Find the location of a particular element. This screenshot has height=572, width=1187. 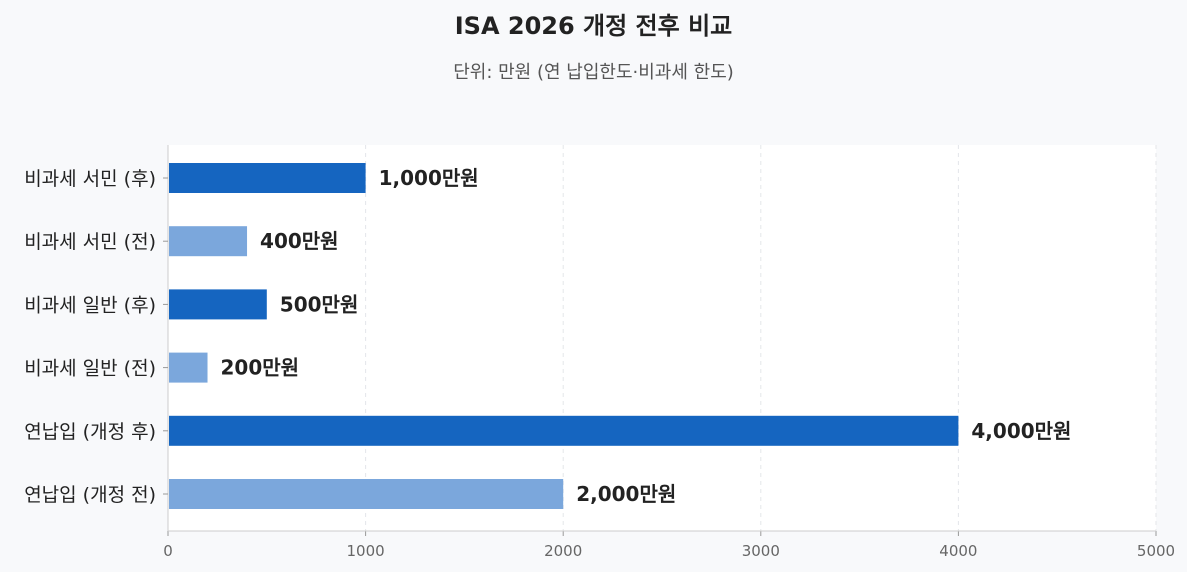

data-label: 400만원 is located at coordinates (299, 241).